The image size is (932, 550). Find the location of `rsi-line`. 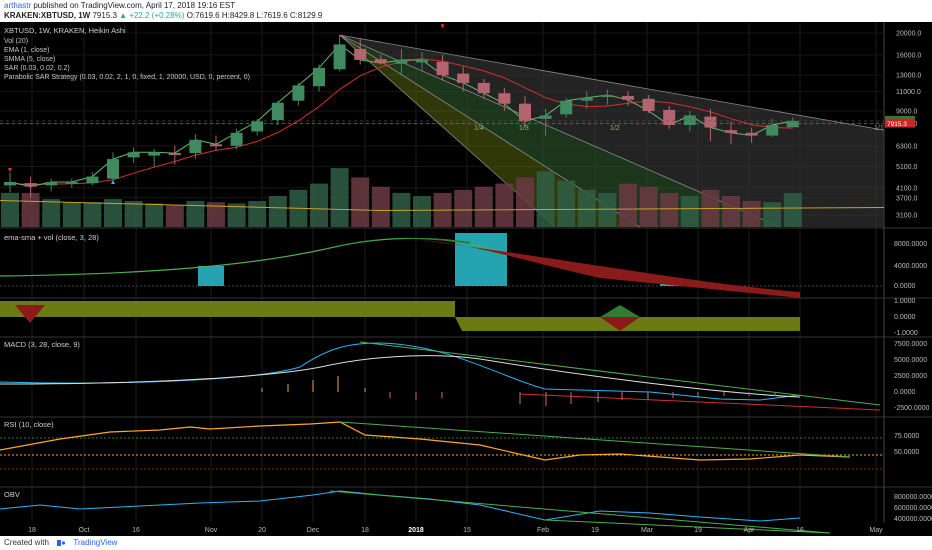

rsi-line is located at coordinates (425, 441).